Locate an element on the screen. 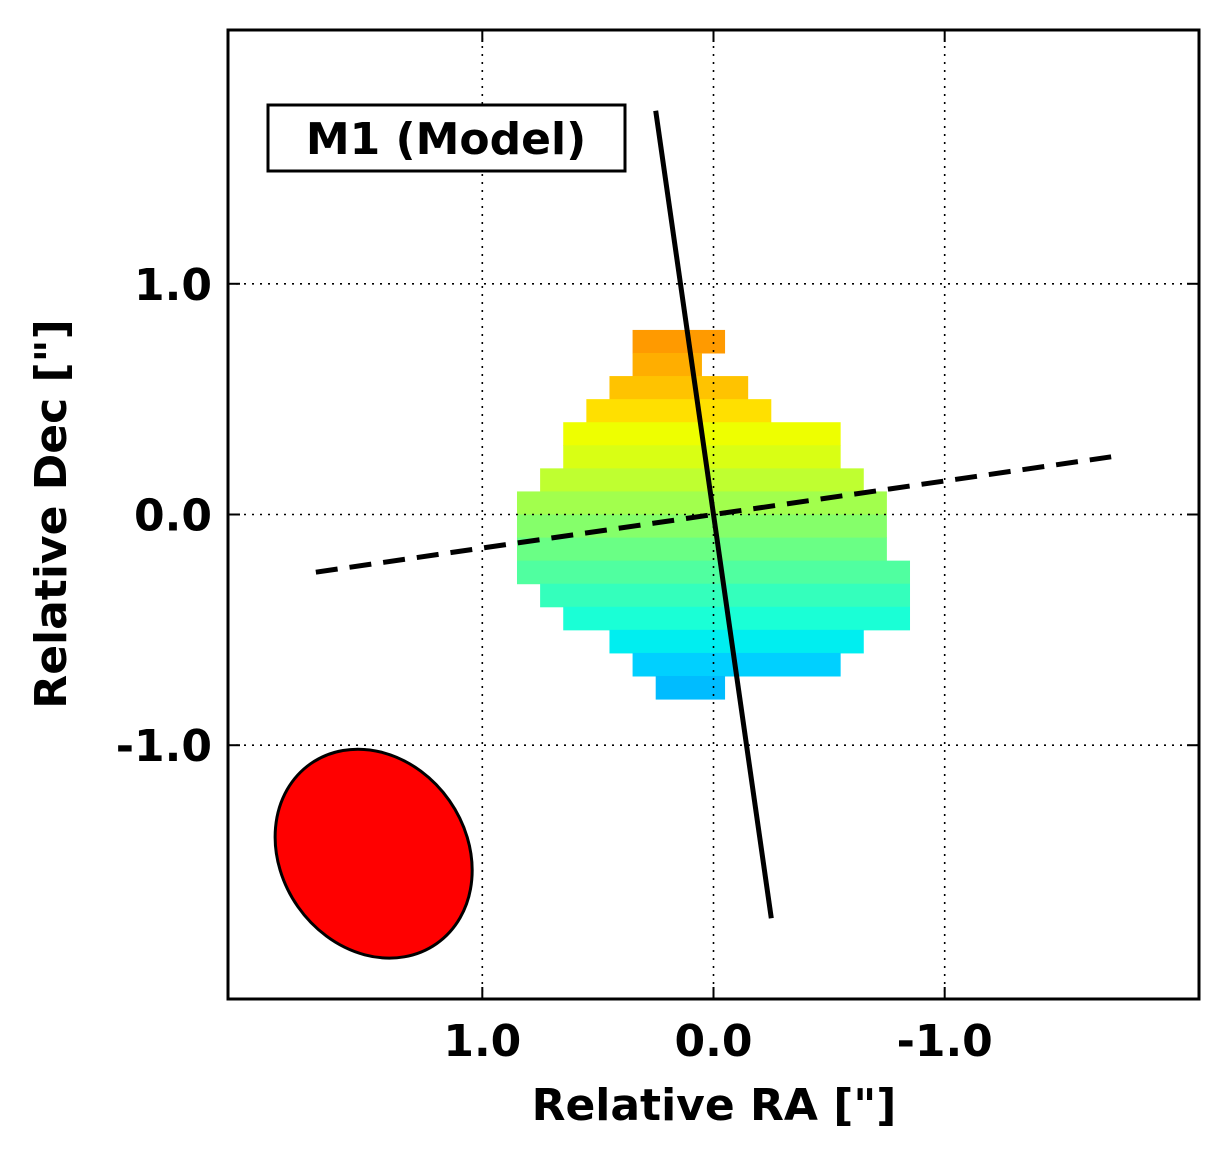 Image resolution: width=1229 pixels, height=1156 pixels. major-axis-line is located at coordinates (713, 514).